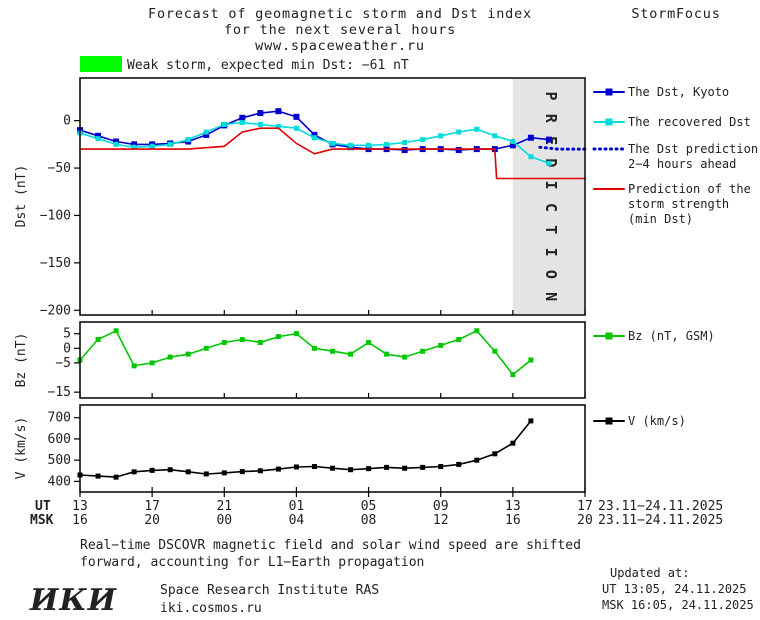 The height and width of the screenshot is (620, 760). What do you see at coordinates (675, 14) in the screenshot?
I see `brand-stormfocus: StormFocus` at bounding box center [675, 14].